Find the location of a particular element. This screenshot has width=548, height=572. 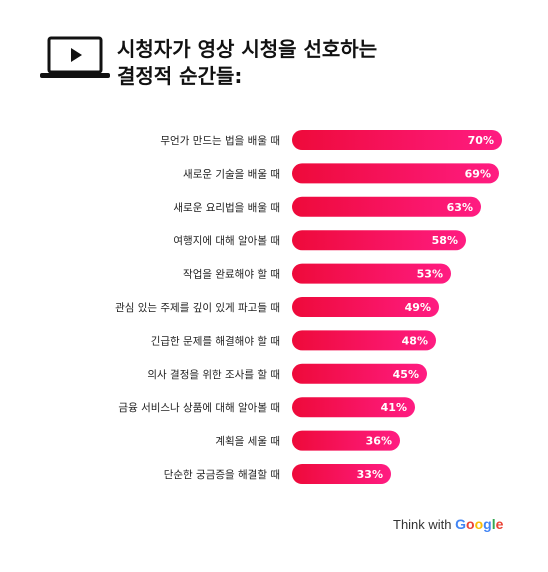

chart-title-line-1: 시청자가 영상 시청을 선호하는 is located at coordinates (247, 49).